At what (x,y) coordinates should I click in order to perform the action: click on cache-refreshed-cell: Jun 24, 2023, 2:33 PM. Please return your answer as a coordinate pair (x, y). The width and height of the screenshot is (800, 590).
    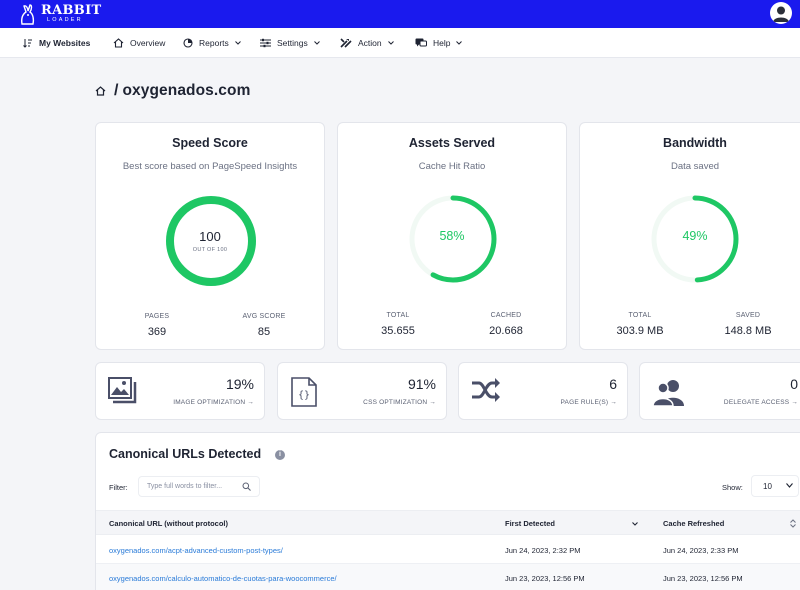
    Looking at the image, I should click on (701, 550).